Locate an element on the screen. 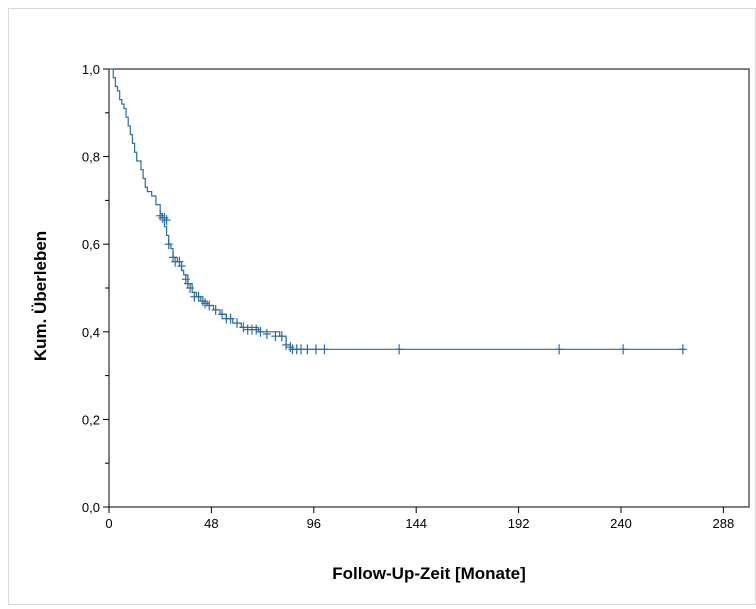  y-tick-label: 0,6 is located at coordinates (91, 244).